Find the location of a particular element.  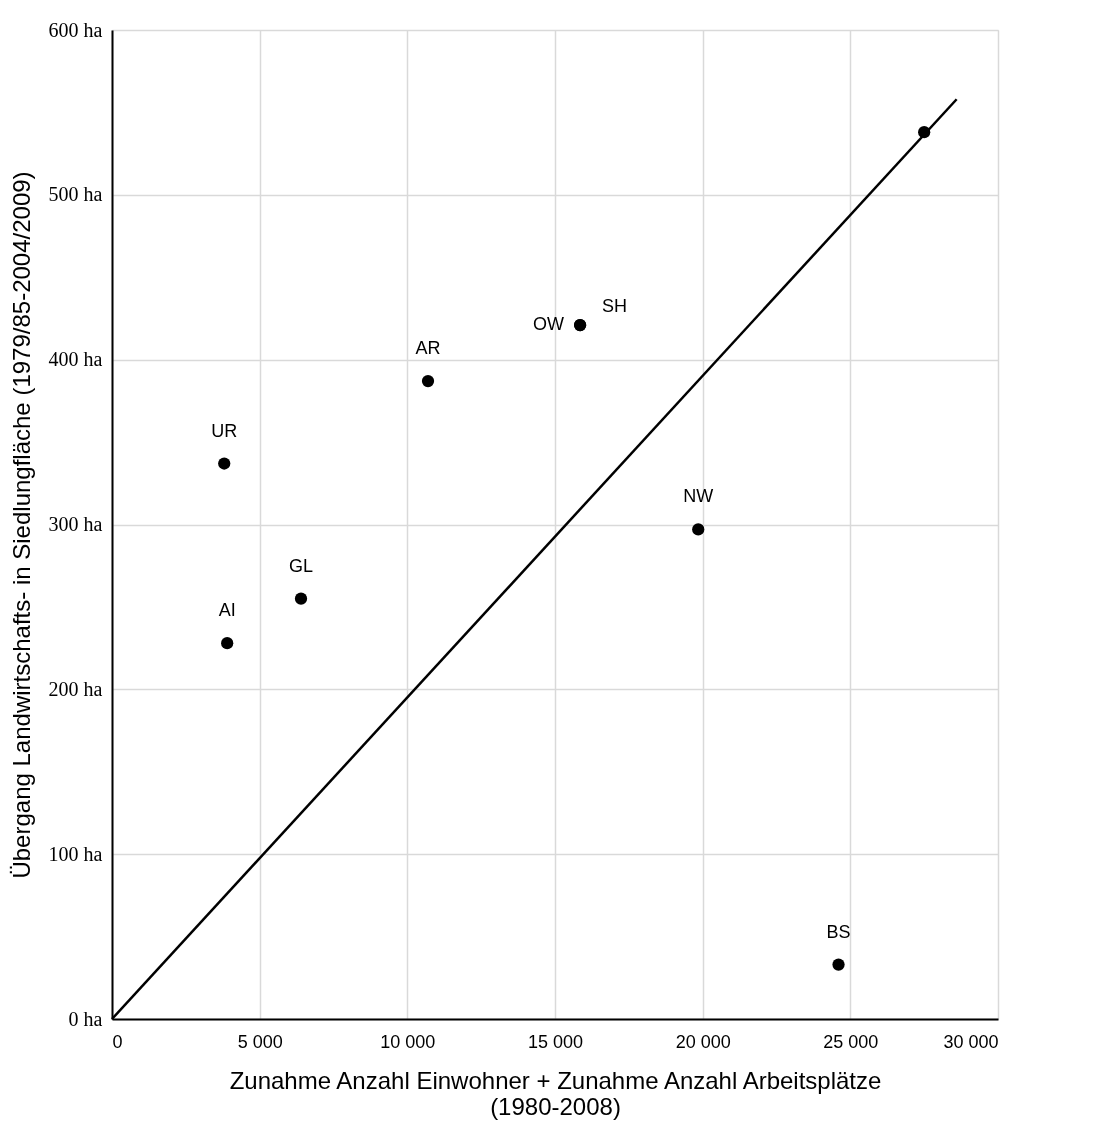

x-tick-label: 5 000 is located at coordinates (260, 1041).